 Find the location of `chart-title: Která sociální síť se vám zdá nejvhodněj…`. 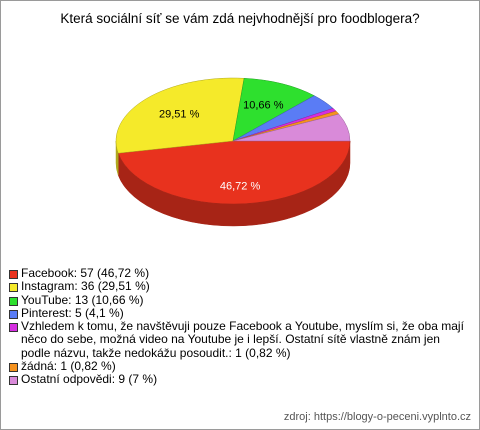

chart-title: Která sociální síť se vám zdá nejvhodněj… is located at coordinates (240, 18).